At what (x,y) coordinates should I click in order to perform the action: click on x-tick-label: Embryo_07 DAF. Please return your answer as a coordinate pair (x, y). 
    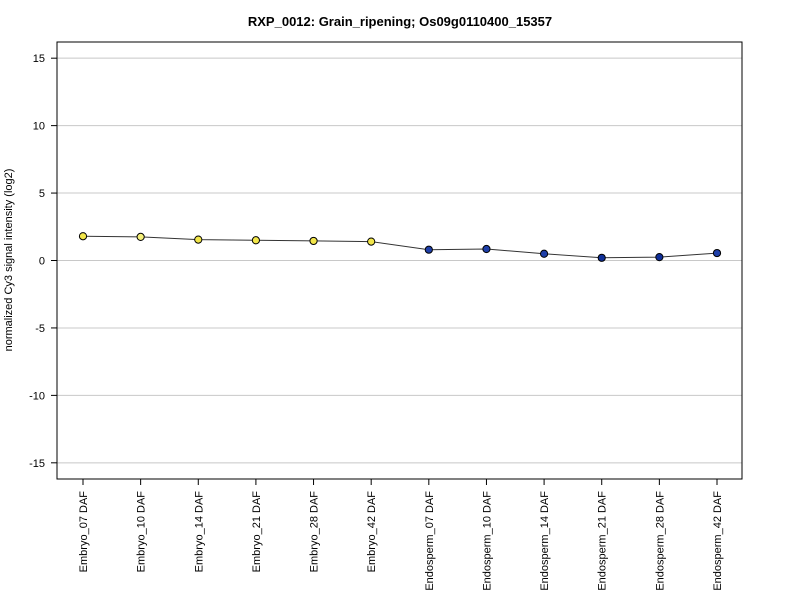
    Looking at the image, I should click on (84, 532).